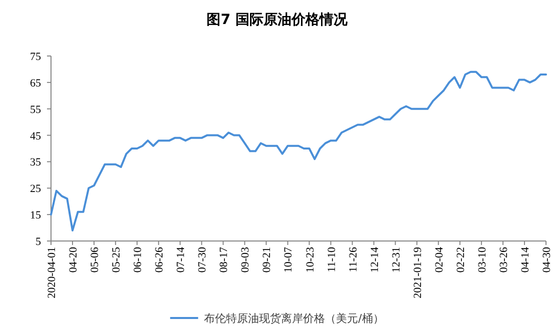 The width and height of the screenshot is (554, 334). Describe the element at coordinates (160, 259) in the screenshot. I see `x-tick-label: 06-26` at that location.